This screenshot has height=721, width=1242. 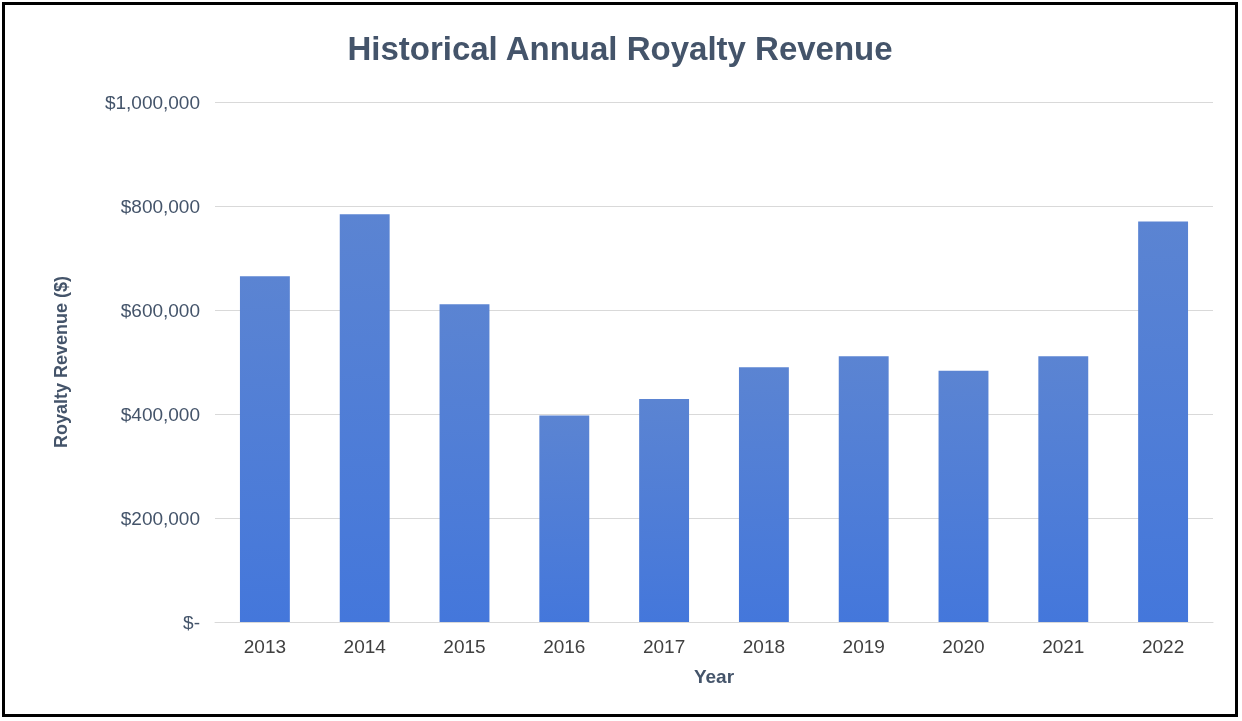 What do you see at coordinates (160, 310) in the screenshot?
I see `y-tick-label: $600,000` at bounding box center [160, 310].